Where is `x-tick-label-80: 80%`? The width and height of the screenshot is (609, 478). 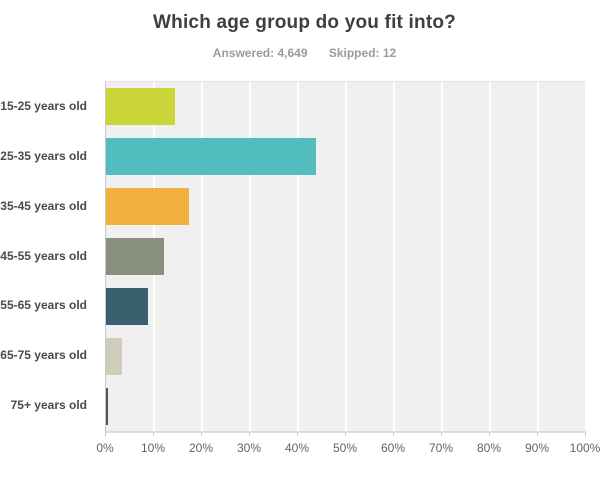
x-tick-label-80: 80% is located at coordinates (489, 448).